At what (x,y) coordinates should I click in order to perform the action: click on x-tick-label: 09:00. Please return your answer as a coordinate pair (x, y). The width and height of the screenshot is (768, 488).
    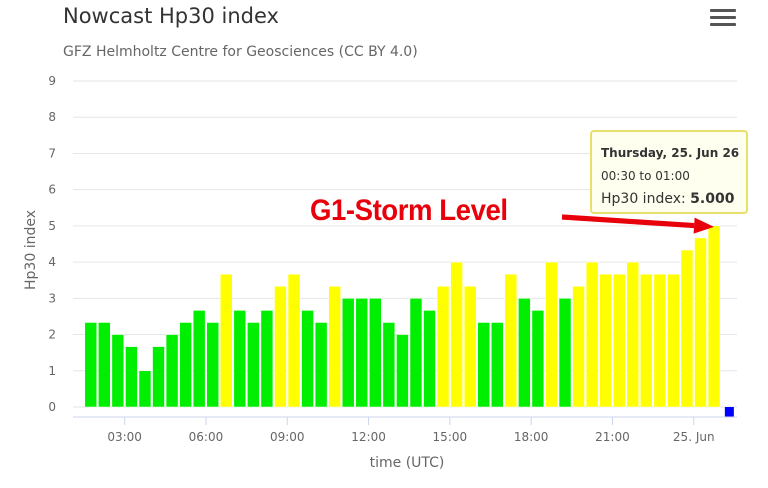
    Looking at the image, I should click on (287, 437).